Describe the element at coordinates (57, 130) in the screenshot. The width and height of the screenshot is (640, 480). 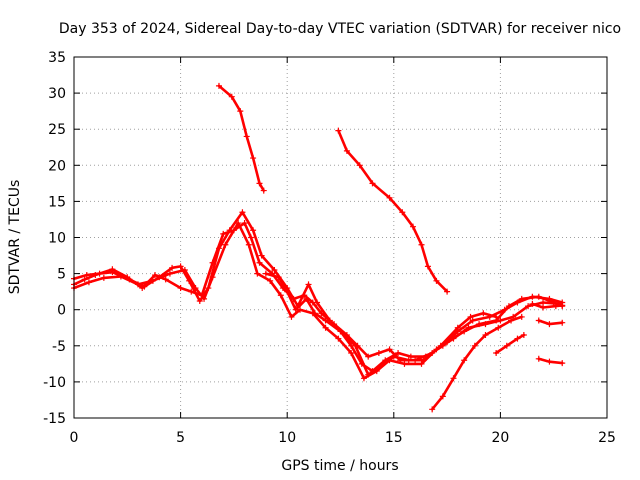
I see `y-tick-label: 25` at that location.